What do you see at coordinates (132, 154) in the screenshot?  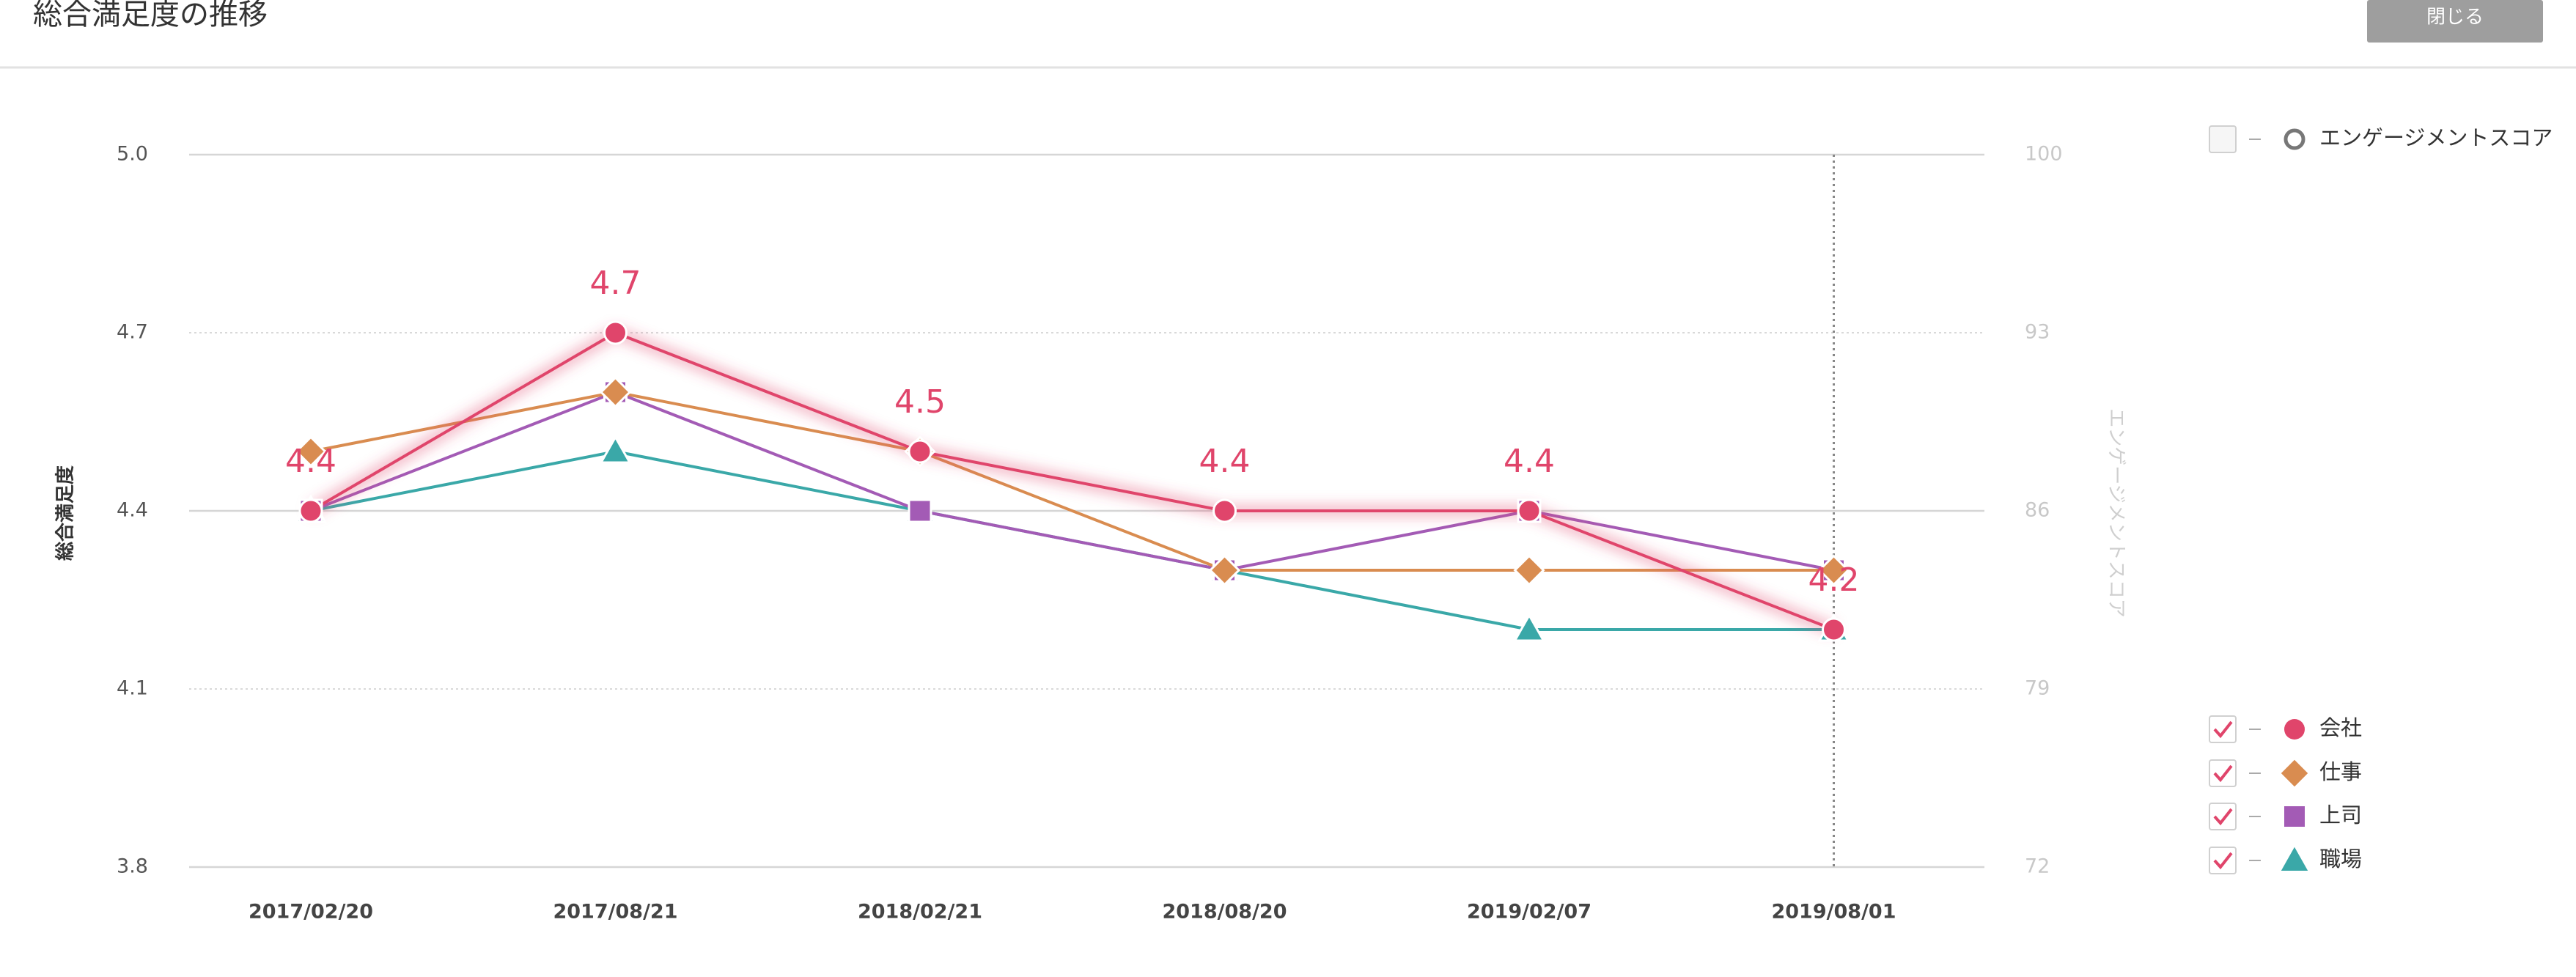 I see `y-tick-label: 5.0` at bounding box center [132, 154].